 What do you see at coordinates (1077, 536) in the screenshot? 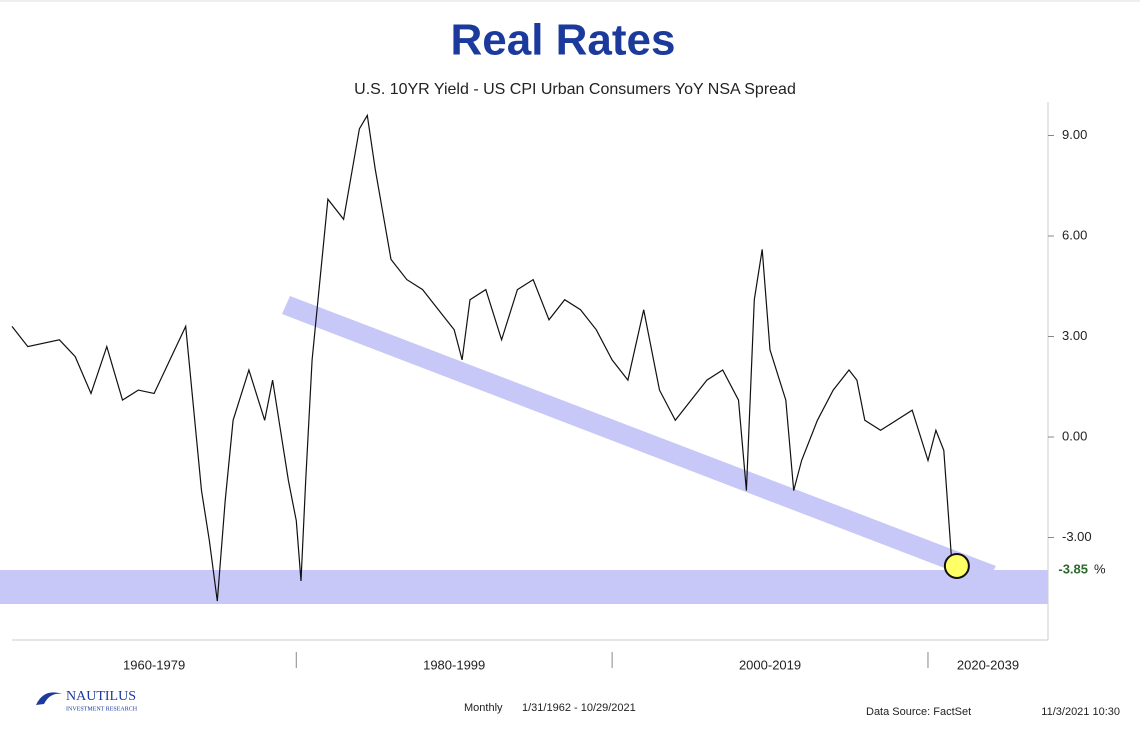
I see `y-tick-label: -3.00` at bounding box center [1077, 536].